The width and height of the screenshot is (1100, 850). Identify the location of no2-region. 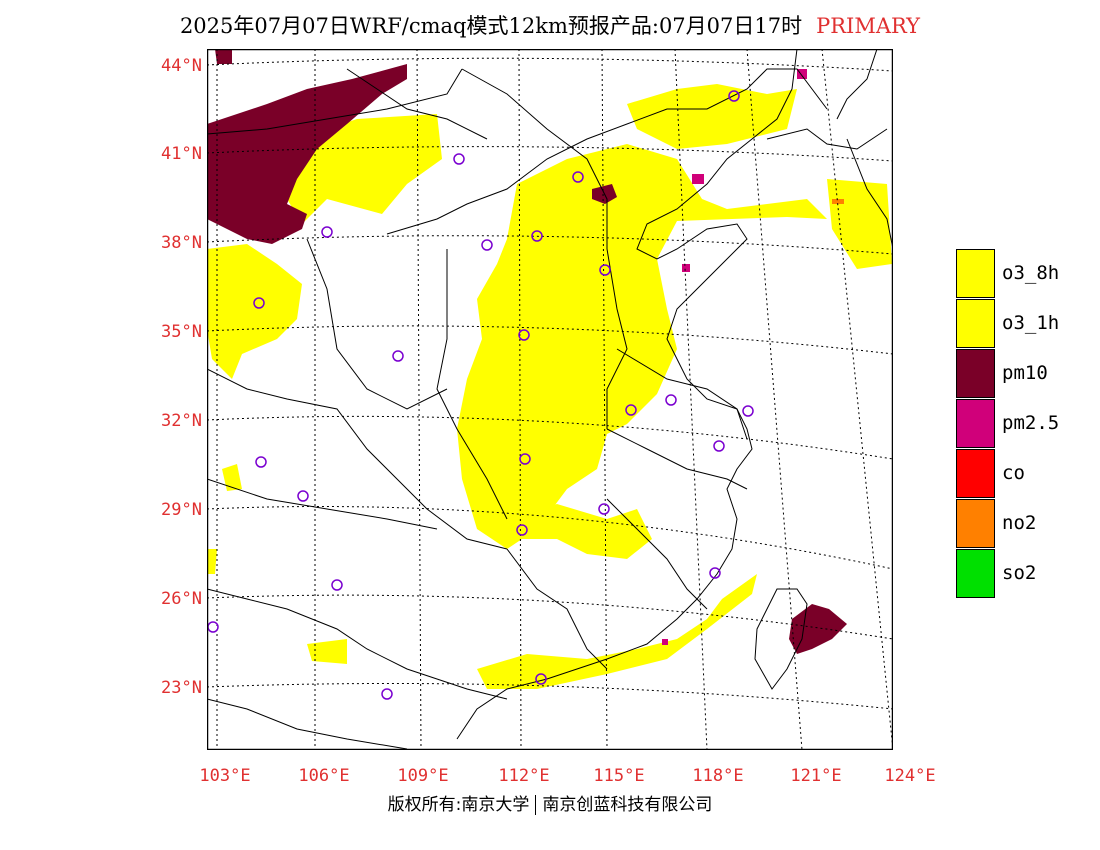
(838, 201).